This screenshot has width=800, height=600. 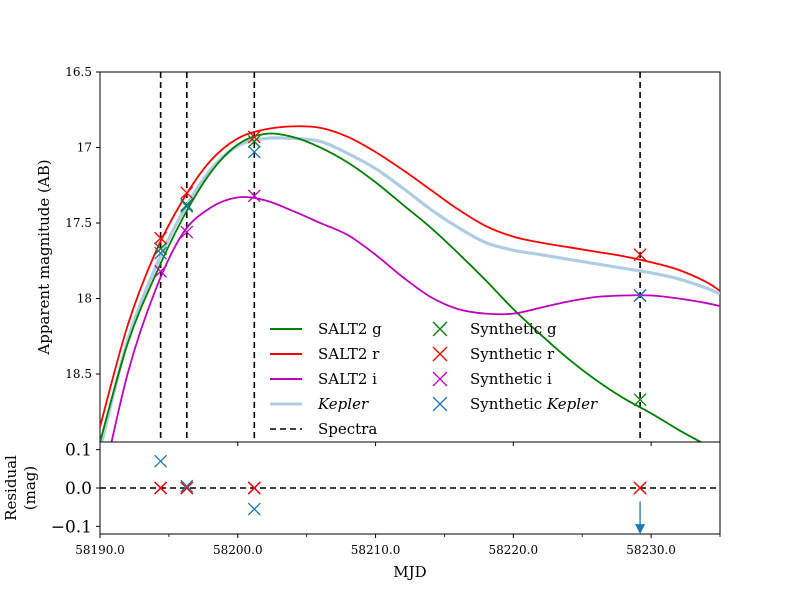 I want to click on legend-label: Kepler, so click(x=343, y=404).